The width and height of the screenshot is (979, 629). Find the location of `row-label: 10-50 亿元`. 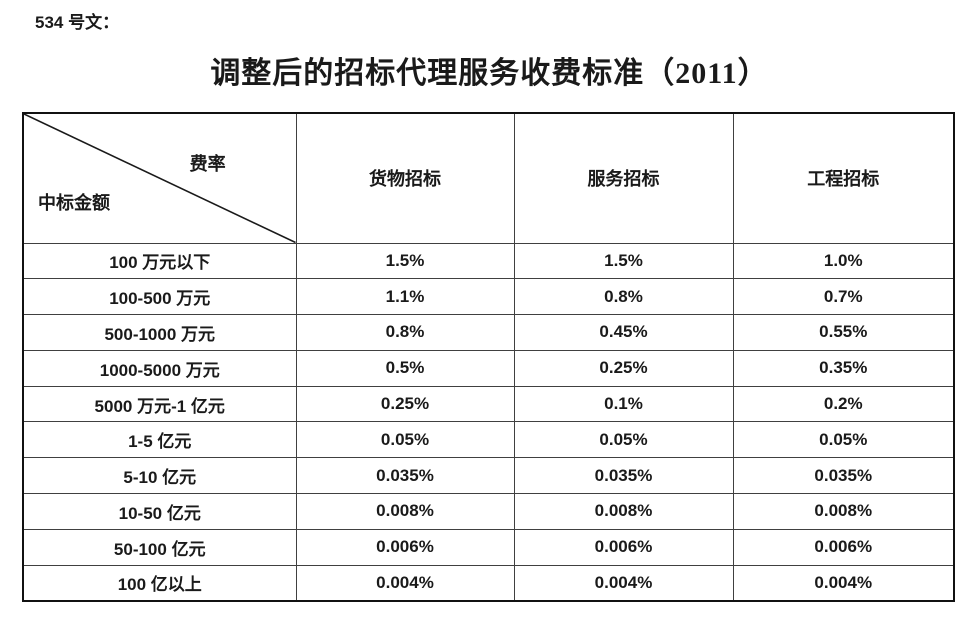

row-label: 10-50 亿元 is located at coordinates (159, 511).